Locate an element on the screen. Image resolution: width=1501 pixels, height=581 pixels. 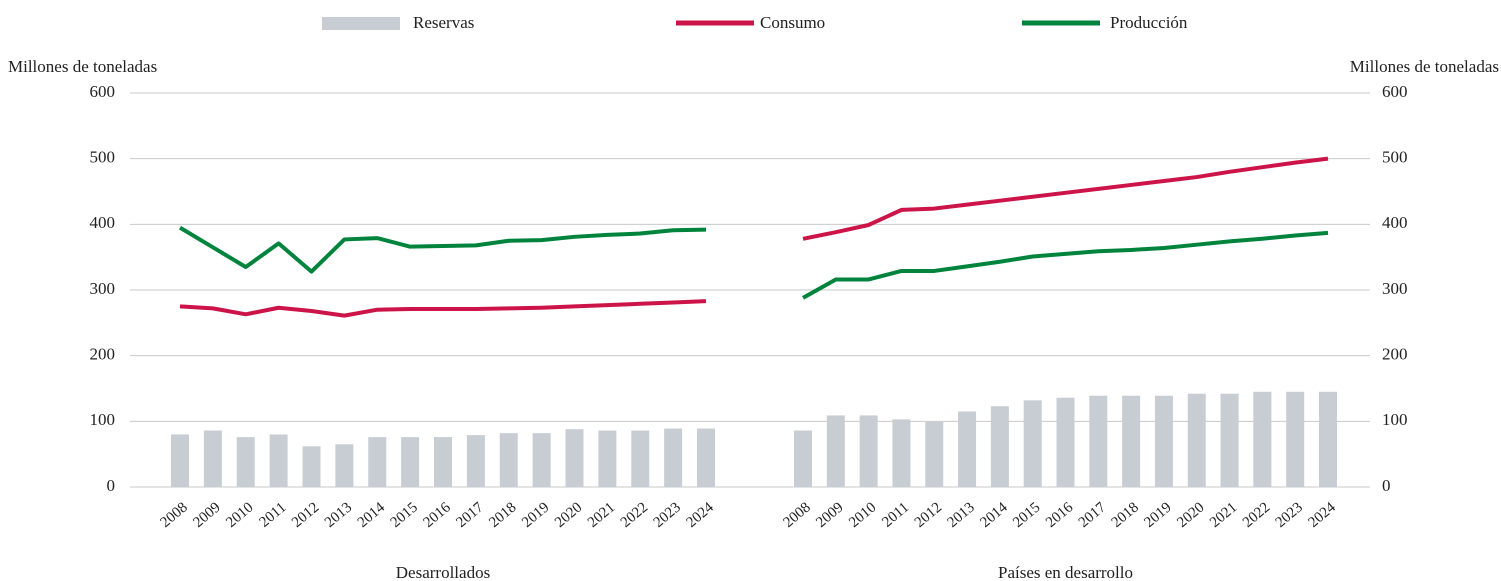
panel-label: Desarrollados is located at coordinates (443, 572).